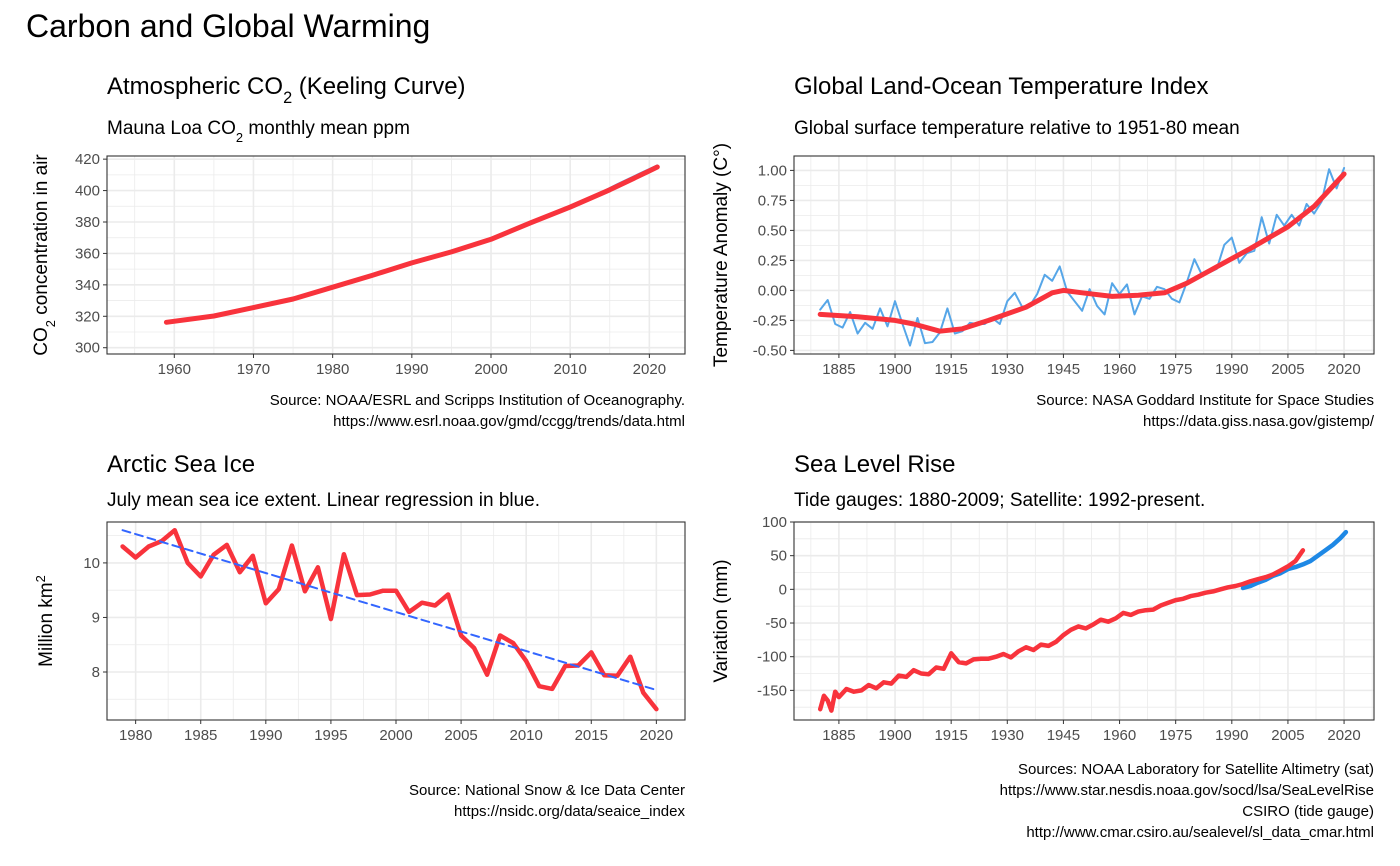 Image resolution: width=1400 pixels, height=866 pixels. Describe the element at coordinates (87, 316) in the screenshot. I see `y-tick-label: 320` at that location.